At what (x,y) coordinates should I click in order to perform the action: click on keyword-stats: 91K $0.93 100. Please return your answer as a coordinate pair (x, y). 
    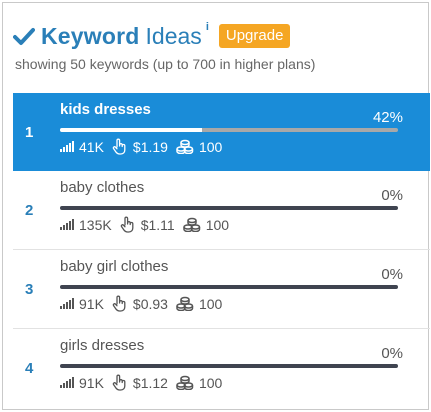
    Looking at the image, I should click on (145, 303).